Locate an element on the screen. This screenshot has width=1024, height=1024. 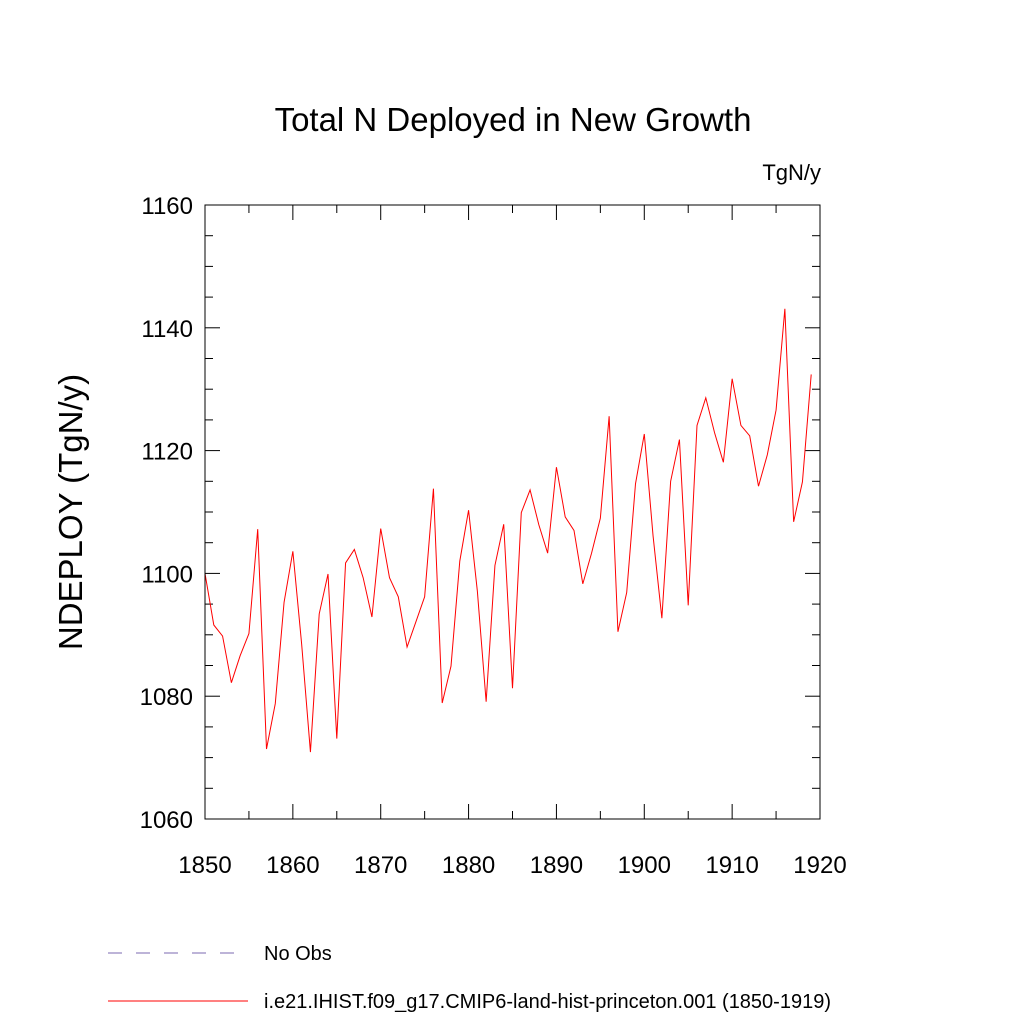
x-tick-label: 1910 is located at coordinates (731, 865).